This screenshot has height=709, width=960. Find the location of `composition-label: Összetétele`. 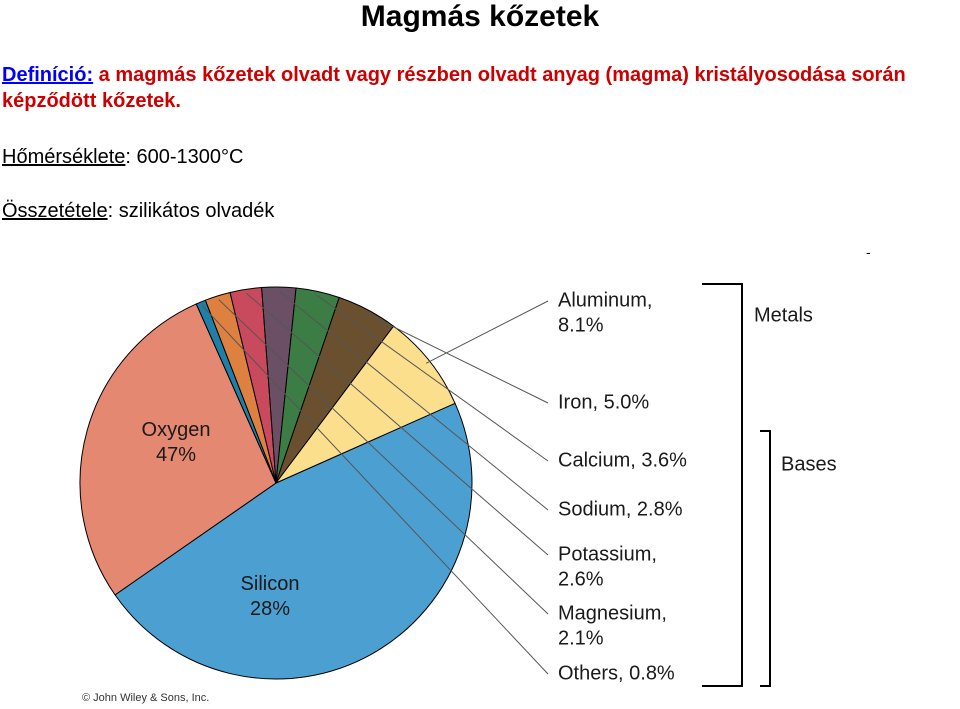

composition-label: Összetétele is located at coordinates (55, 211).